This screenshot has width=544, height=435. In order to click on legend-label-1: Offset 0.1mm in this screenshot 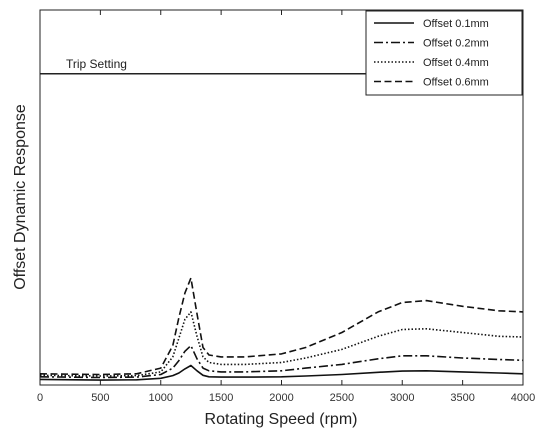, I will do `click(456, 24)`.